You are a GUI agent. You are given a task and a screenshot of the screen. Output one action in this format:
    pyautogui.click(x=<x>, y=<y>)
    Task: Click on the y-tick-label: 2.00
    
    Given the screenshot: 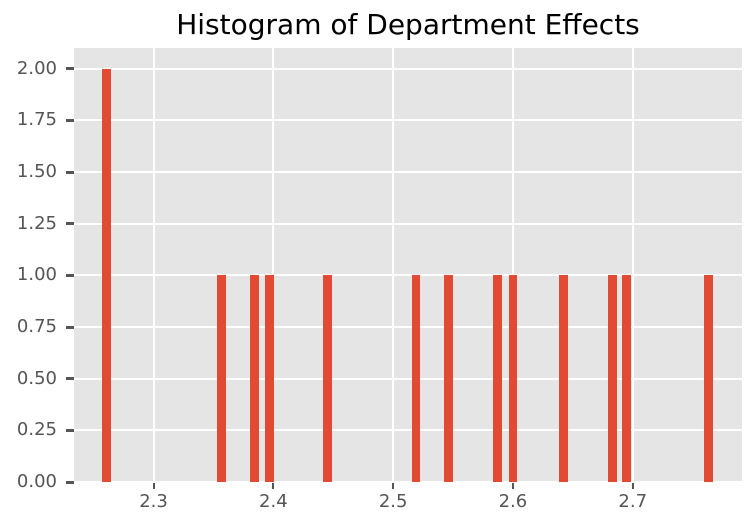 What is the action you would take?
    pyautogui.click(x=36, y=68)
    